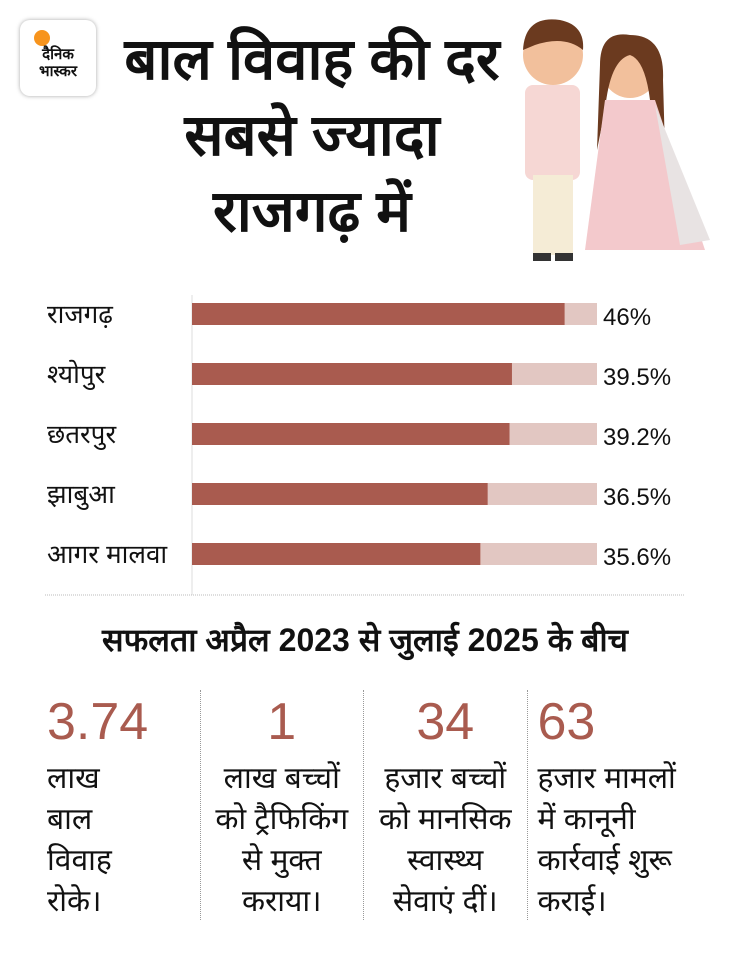 This screenshot has width=730, height=956. Describe the element at coordinates (445, 722) in the screenshot. I see `stat-number: 34` at that location.